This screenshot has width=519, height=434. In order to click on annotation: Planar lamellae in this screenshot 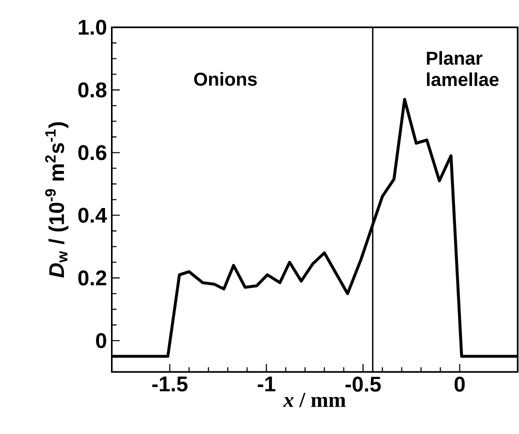, I will do `click(462, 68)`.